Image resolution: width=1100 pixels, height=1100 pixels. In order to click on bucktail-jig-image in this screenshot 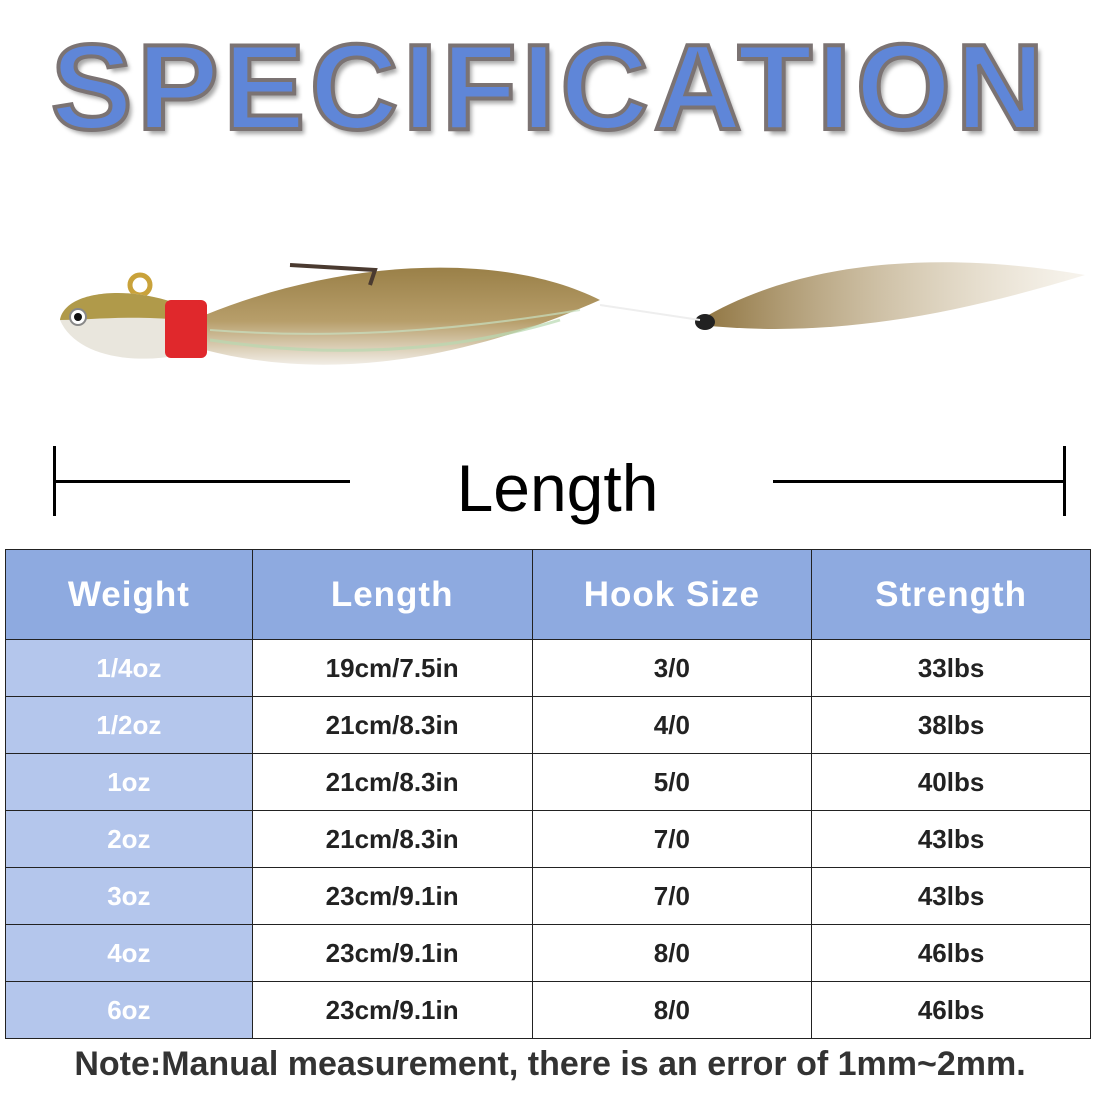, I will do `click(572, 313)`.